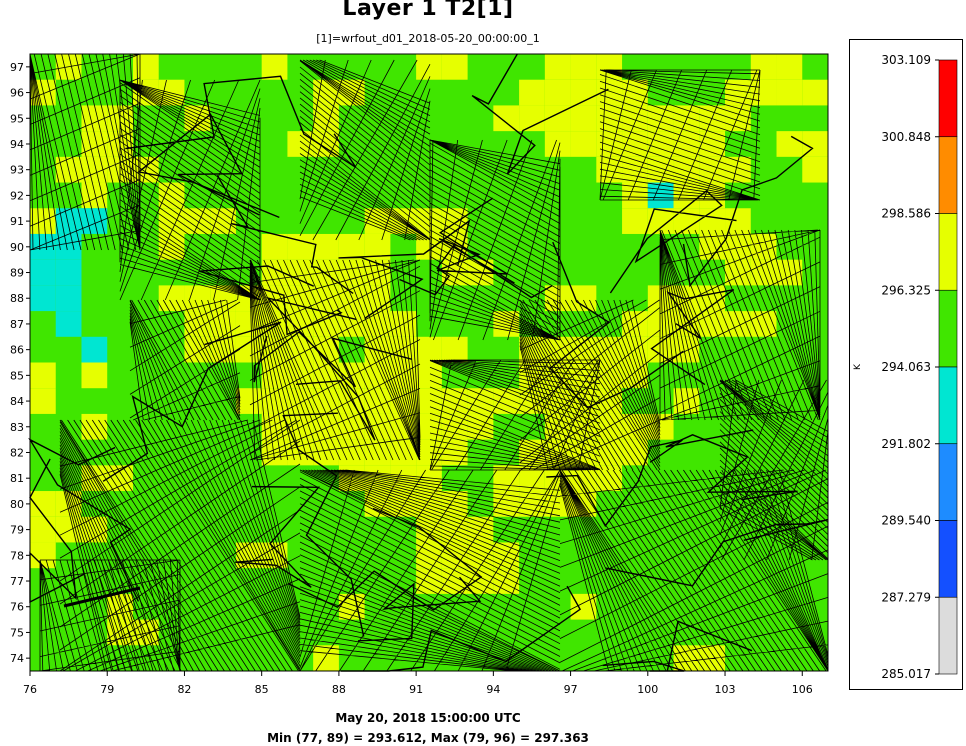  Describe the element at coordinates (17, 67) in the screenshot. I see `y-tick-label: 97` at that location.